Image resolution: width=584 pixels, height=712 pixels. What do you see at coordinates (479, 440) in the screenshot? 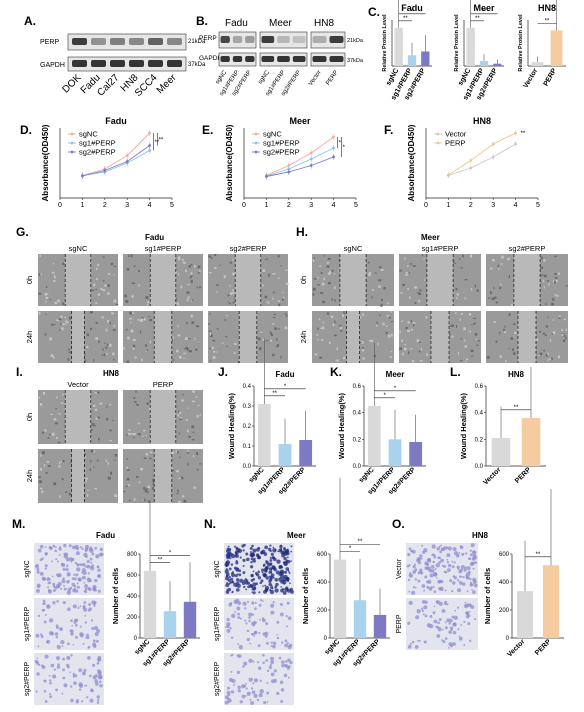
I see `y-tick-label: 0.2` at bounding box center [479, 440].